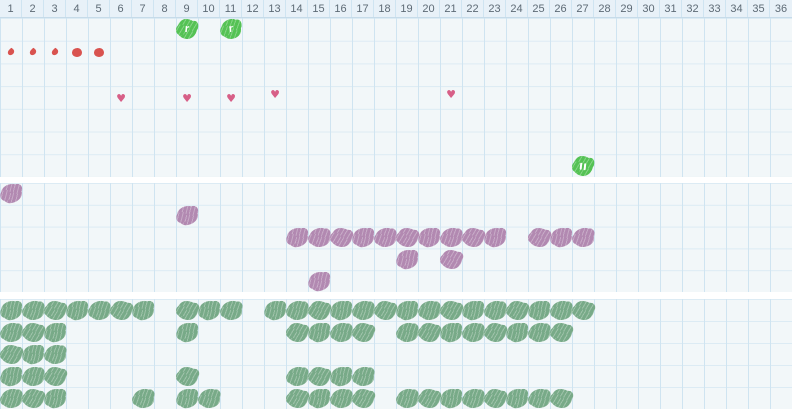 The image size is (792, 409). Describe the element at coordinates (165, 8) in the screenshot. I see `day-header-cell-8: 8` at that location.